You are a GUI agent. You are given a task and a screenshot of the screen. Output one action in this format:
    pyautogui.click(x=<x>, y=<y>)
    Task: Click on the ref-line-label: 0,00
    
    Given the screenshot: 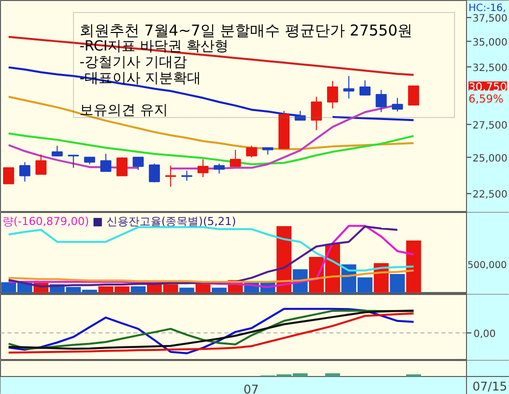 What is the action you would take?
    pyautogui.click(x=485, y=334)
    